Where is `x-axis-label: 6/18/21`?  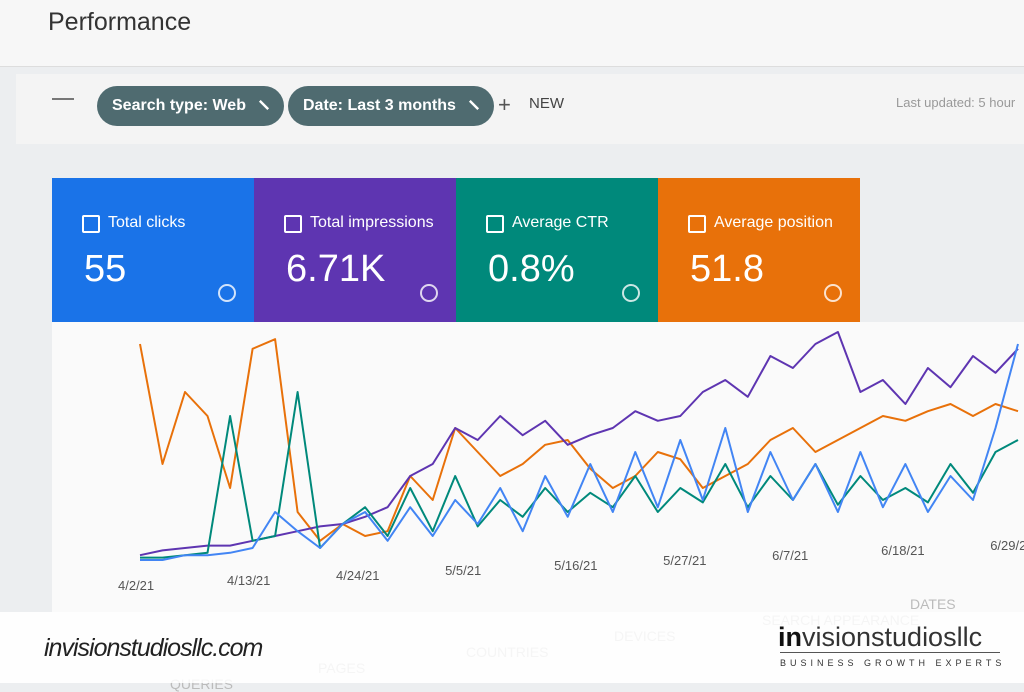 x-axis-label: 6/18/21 is located at coordinates (902, 550).